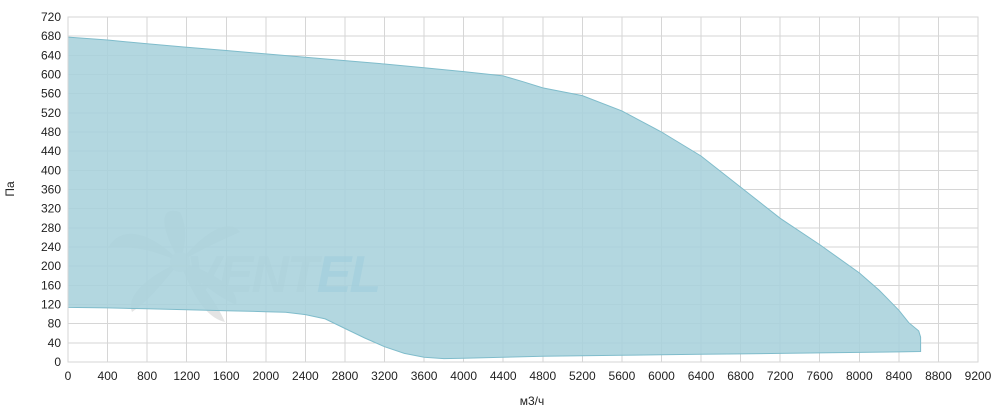 This screenshot has height=412, width=1005. What do you see at coordinates (51, 305) in the screenshot?
I see `y-tick-label: 120` at bounding box center [51, 305].